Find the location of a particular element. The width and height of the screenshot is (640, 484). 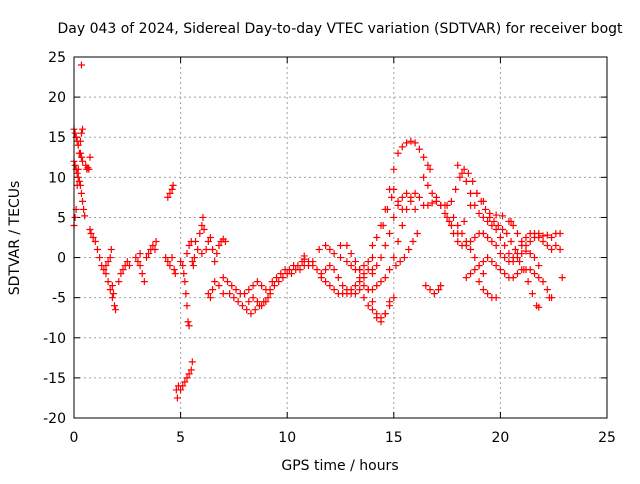

x-tick-label: 15 is located at coordinates (394, 438).